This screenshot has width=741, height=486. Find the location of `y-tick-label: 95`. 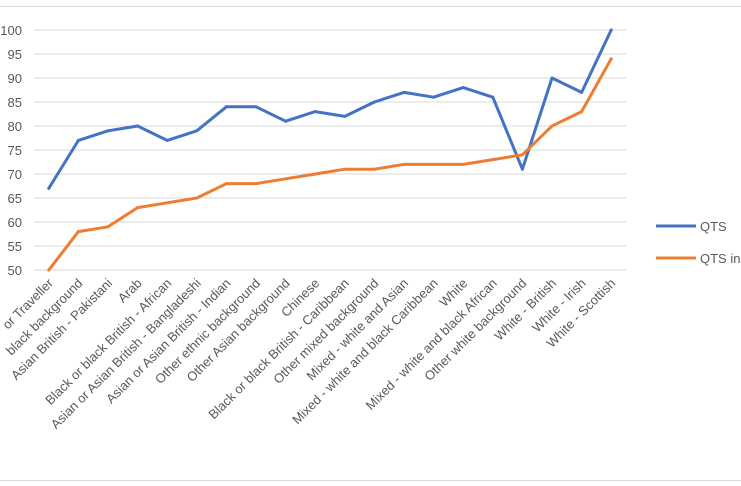

y-tick-label: 95 is located at coordinates (15, 54).